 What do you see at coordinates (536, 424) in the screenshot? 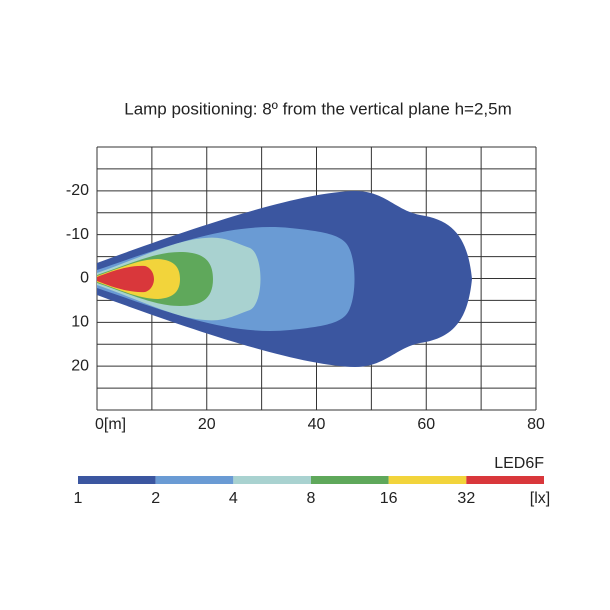
I see `x-tick-label: 80` at bounding box center [536, 424].